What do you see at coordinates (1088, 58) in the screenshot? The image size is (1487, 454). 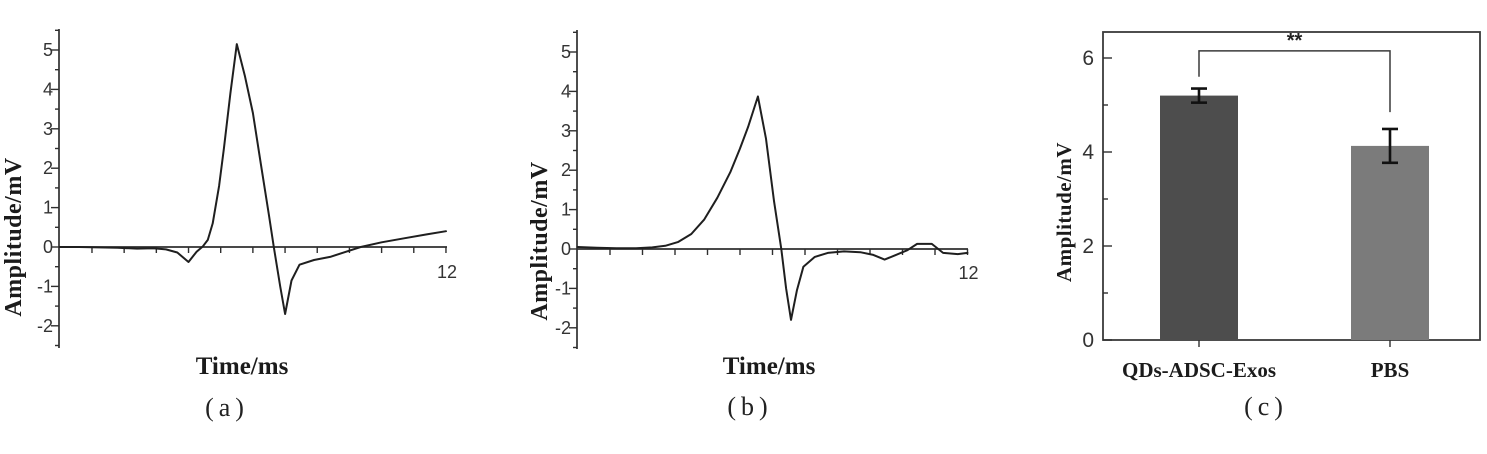 I see `y-tick-label: 6` at bounding box center [1088, 58].